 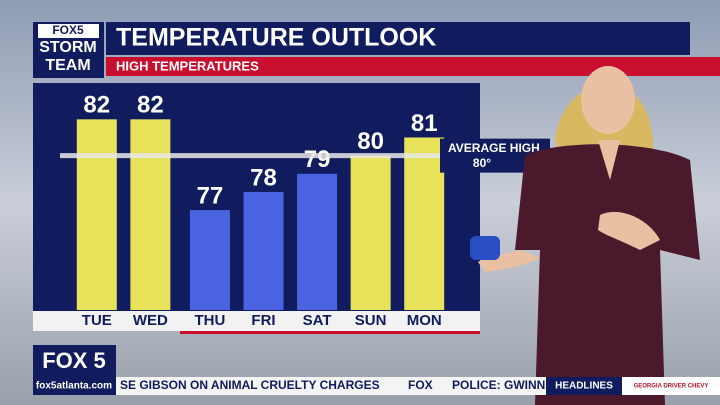 I want to click on neck, so click(x=609, y=160).